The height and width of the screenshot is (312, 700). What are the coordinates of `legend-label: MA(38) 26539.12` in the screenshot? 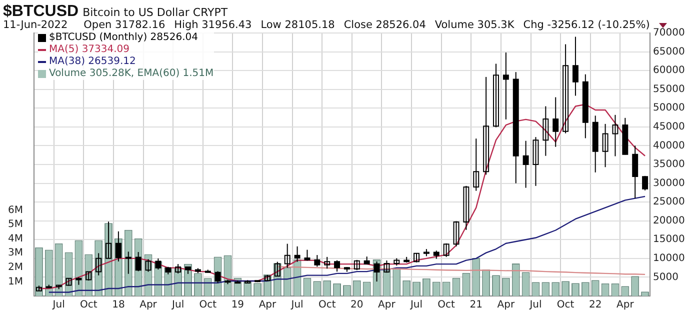 It's located at (92, 62).